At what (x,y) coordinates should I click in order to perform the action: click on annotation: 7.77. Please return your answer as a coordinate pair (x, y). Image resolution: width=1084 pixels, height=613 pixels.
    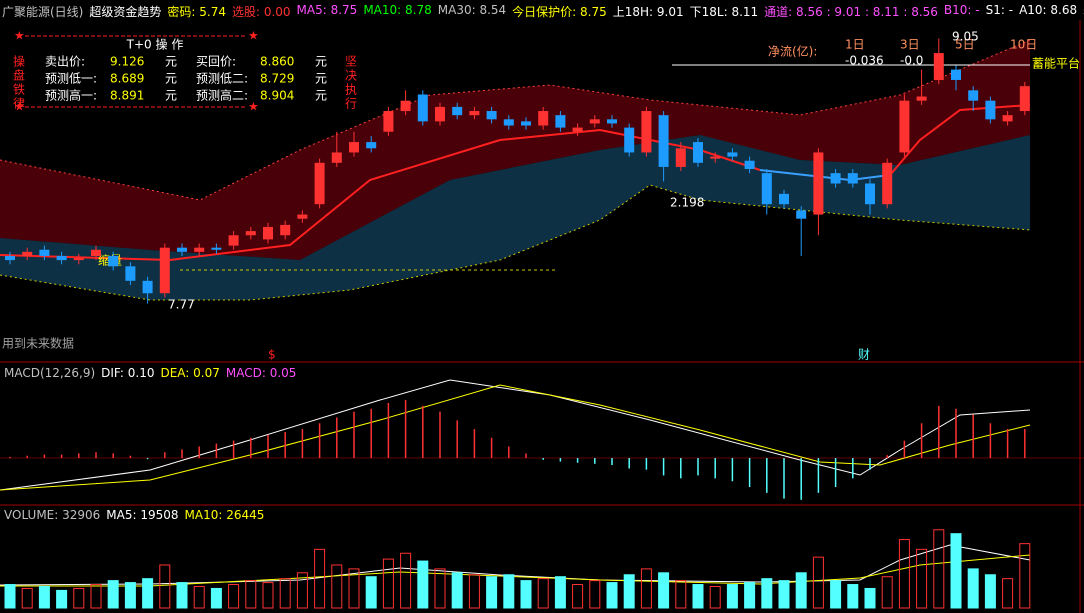
    Looking at the image, I should click on (181, 305).